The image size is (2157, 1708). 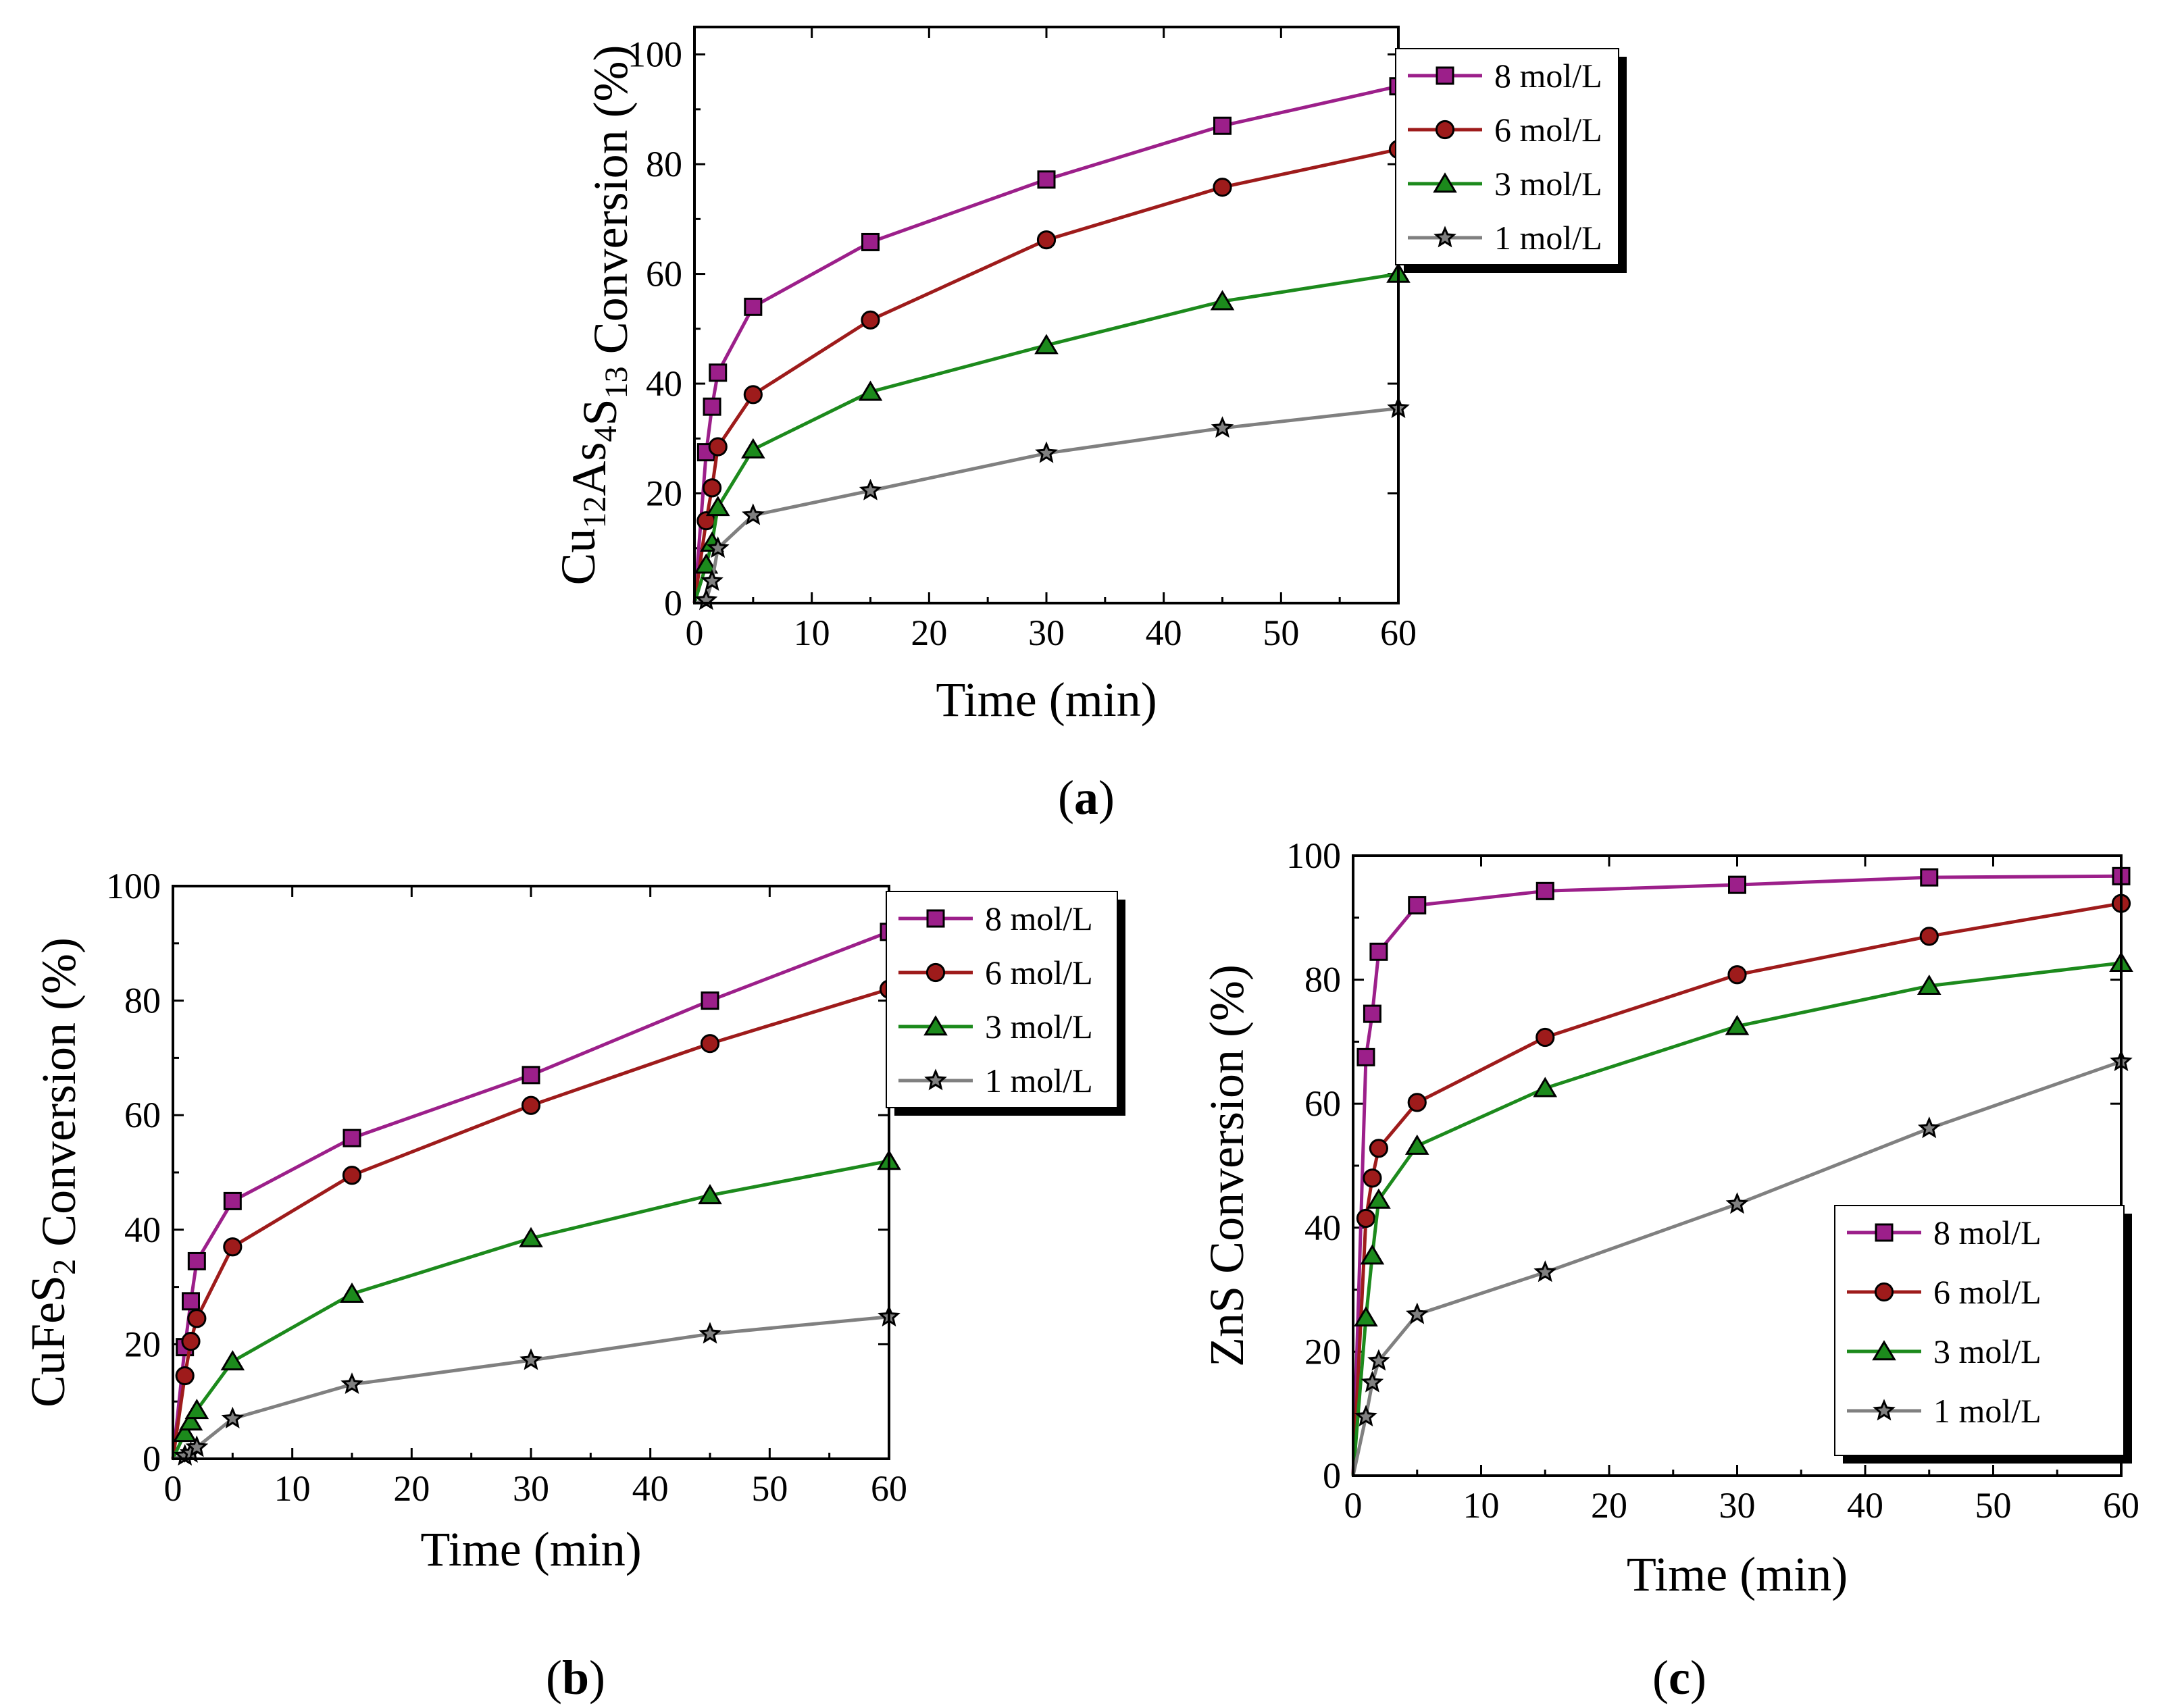 What do you see at coordinates (64, 1267) in the screenshot?
I see `y-axis-title-subscript: 2` at bounding box center [64, 1267].